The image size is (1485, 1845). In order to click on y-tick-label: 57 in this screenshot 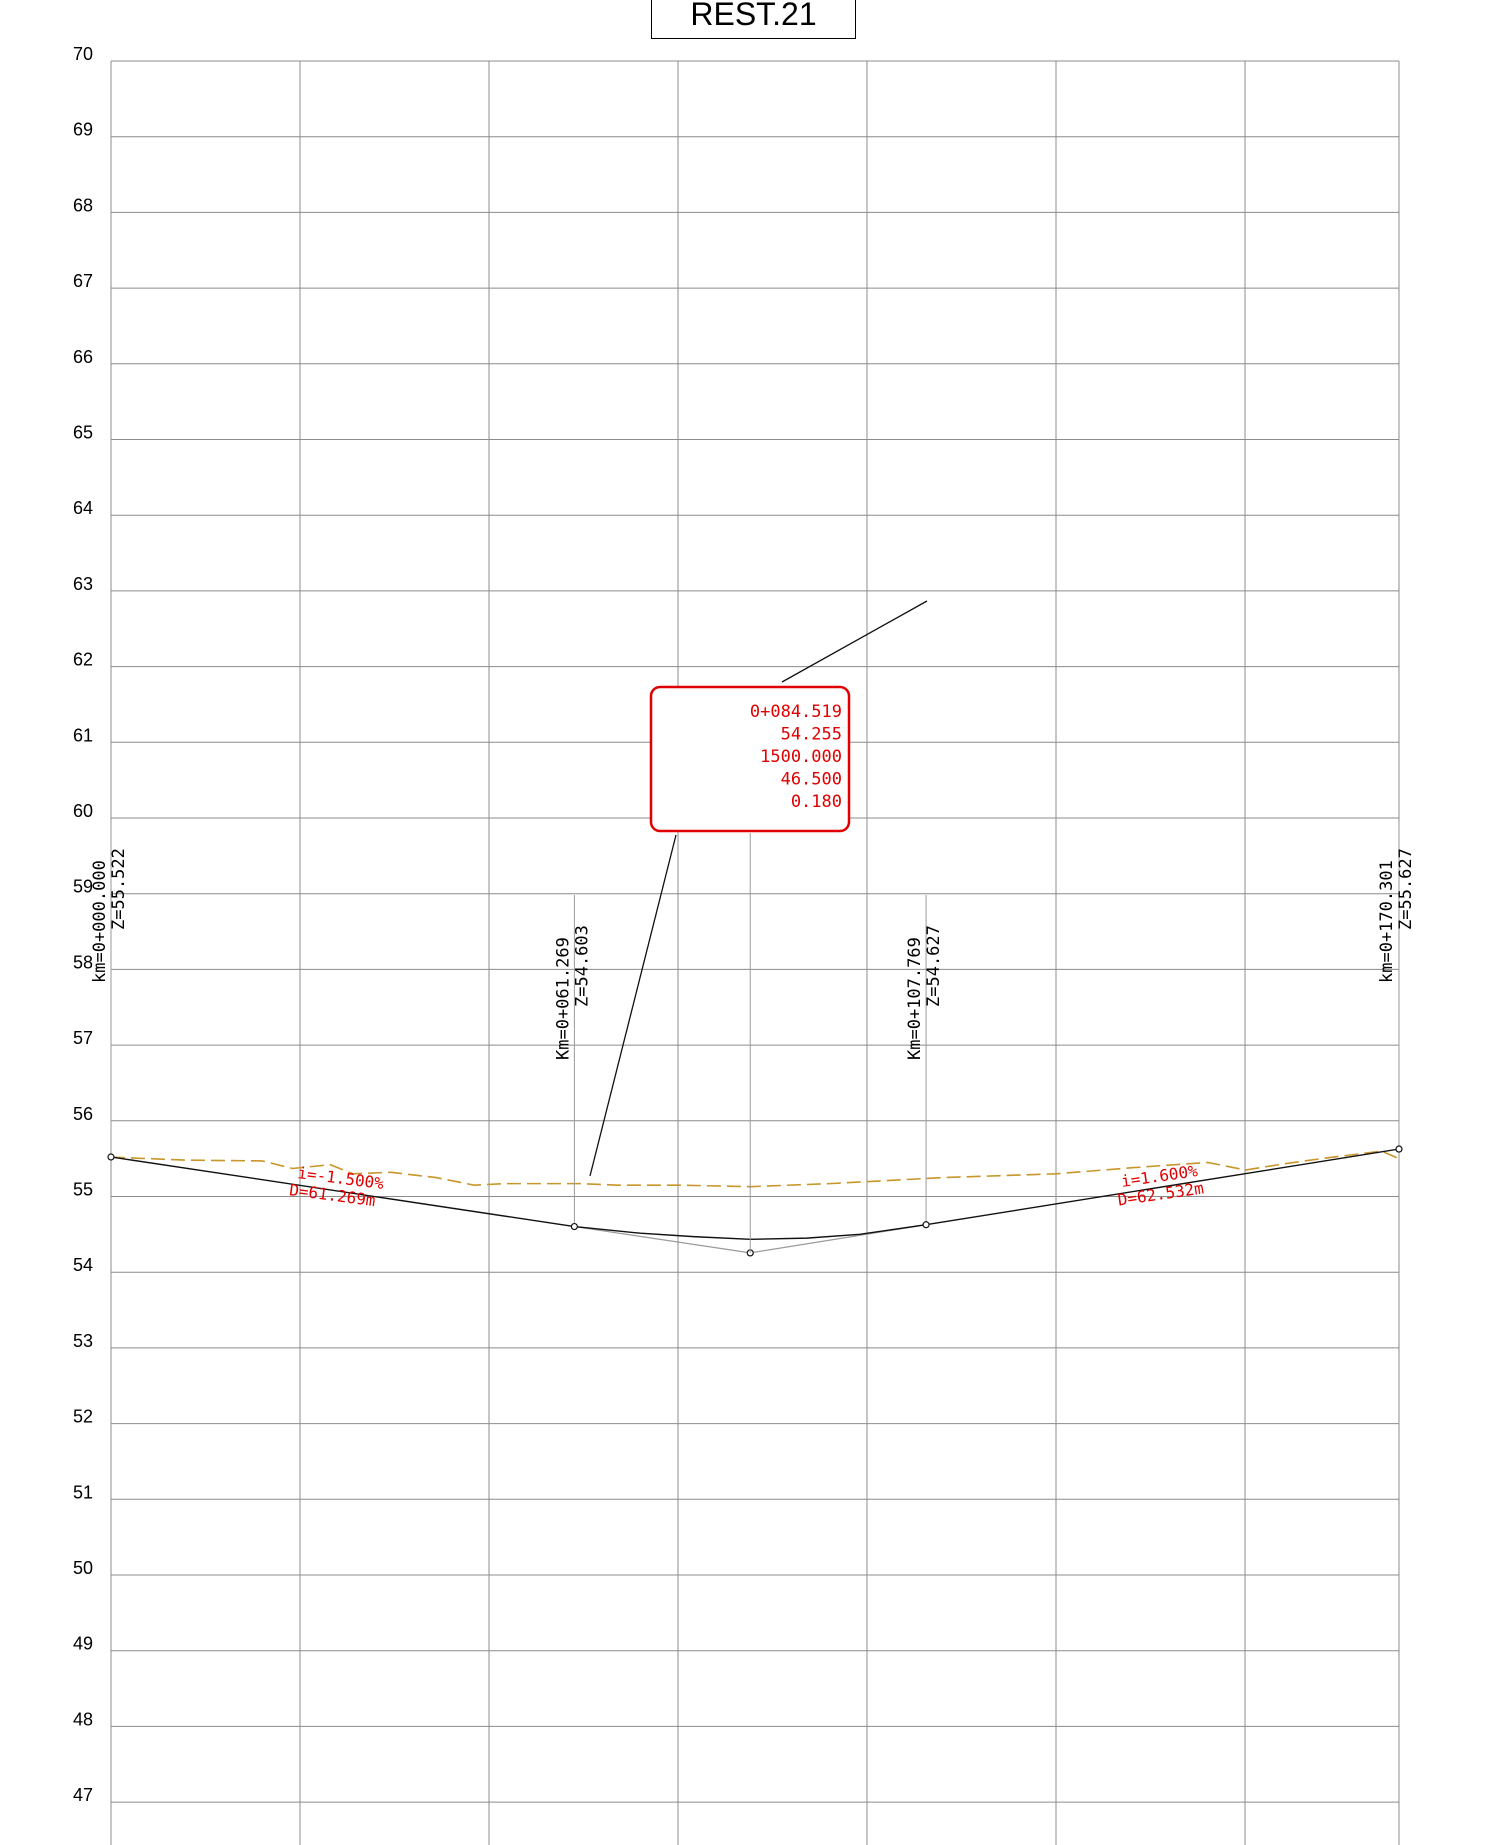, I will do `click(83, 1038)`.